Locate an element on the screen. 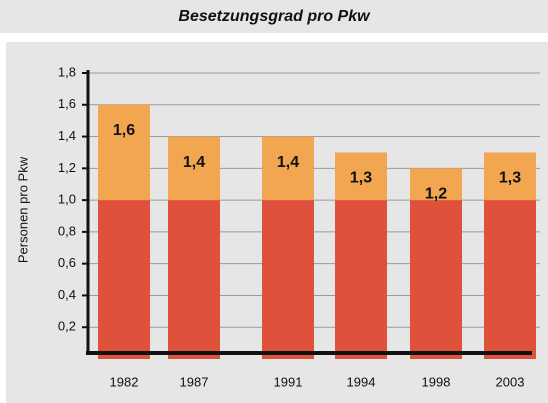  x-tick-label: 1982 is located at coordinates (124, 381).